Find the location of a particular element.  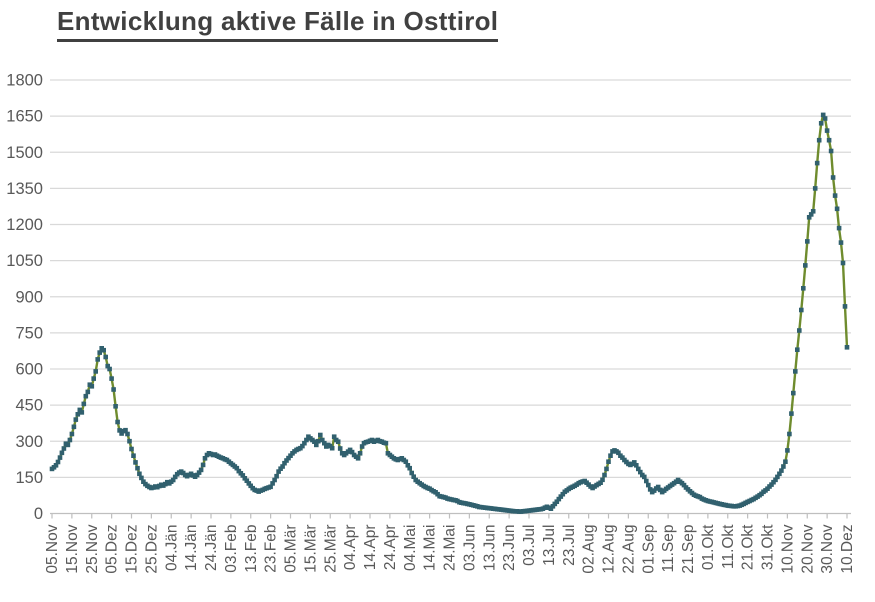

x-tick-label: 13.Jun is located at coordinates (489, 548).